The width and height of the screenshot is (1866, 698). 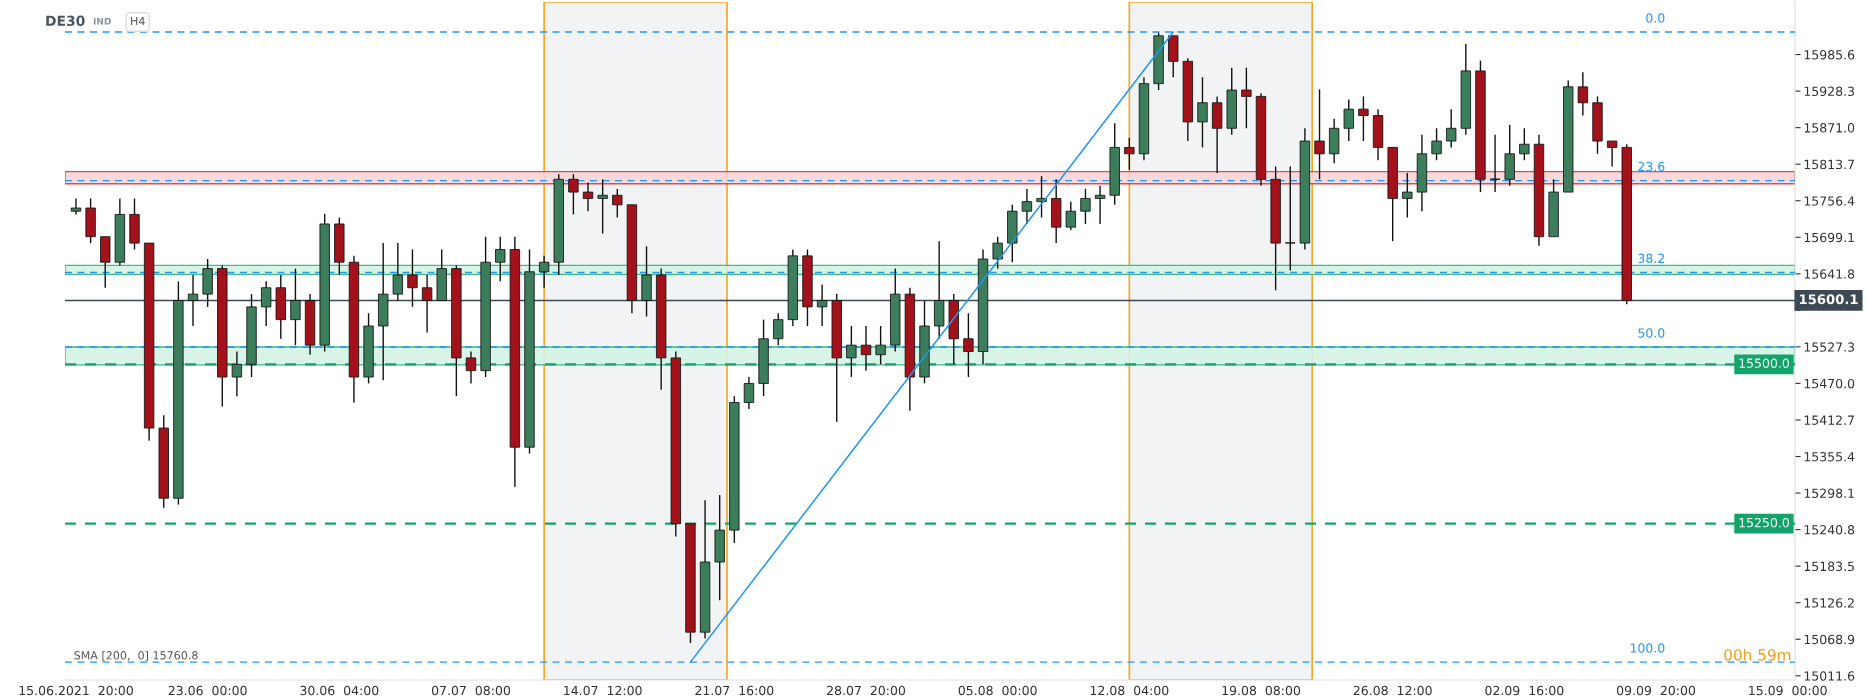 I want to click on y-tick-label: 15298.1, so click(x=1829, y=493).